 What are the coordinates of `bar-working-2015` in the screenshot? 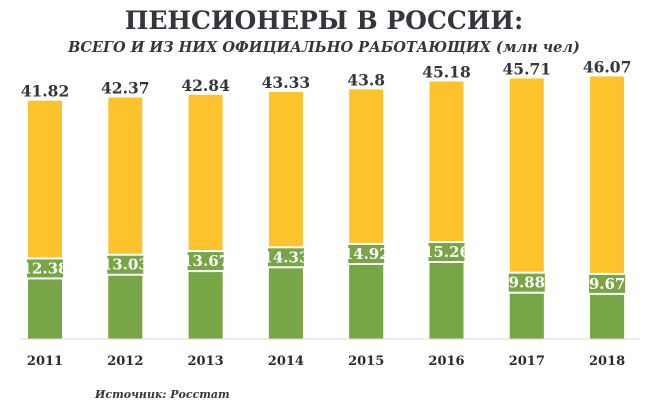 It's located at (366, 296).